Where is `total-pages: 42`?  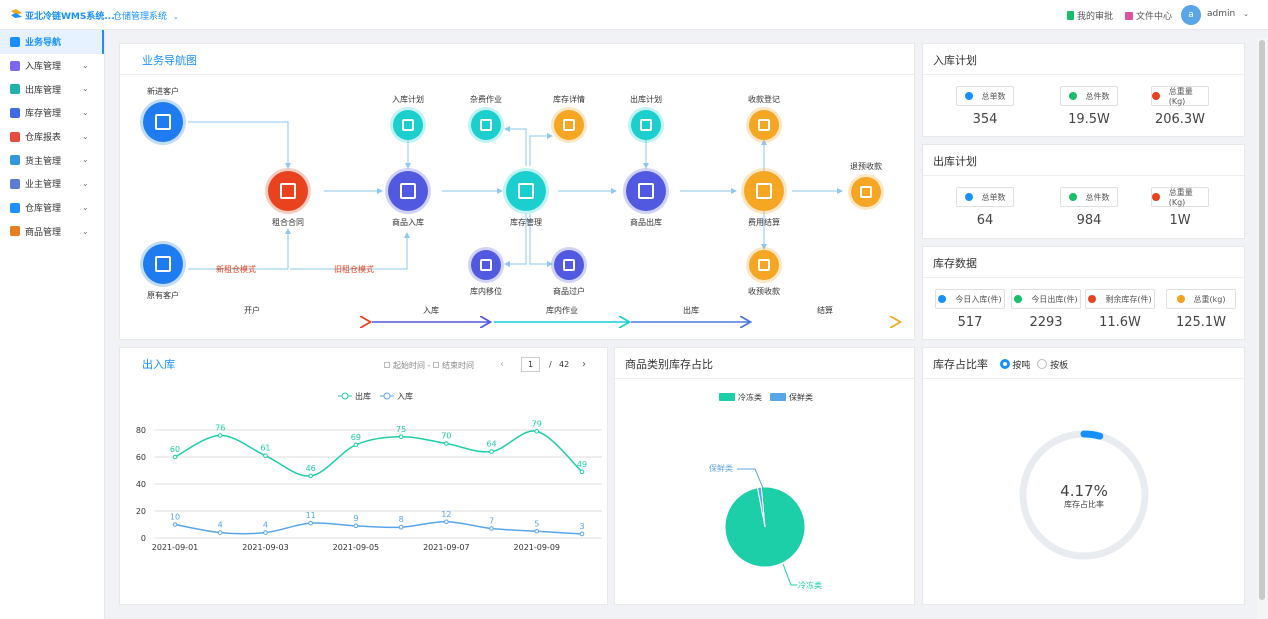
total-pages: 42 is located at coordinates (564, 364).